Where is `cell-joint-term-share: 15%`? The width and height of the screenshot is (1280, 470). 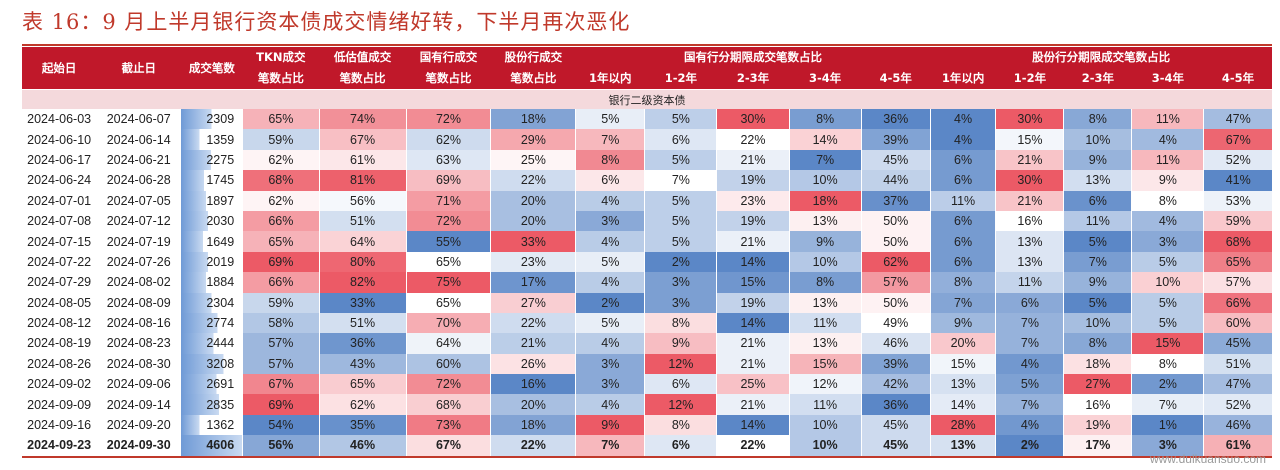 cell-joint-term-share: 15% is located at coordinates (1029, 139).